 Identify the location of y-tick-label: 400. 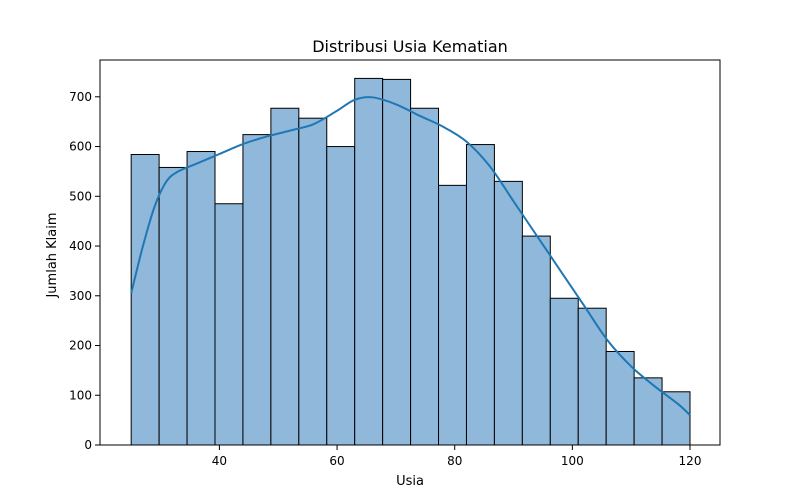
(80, 246).